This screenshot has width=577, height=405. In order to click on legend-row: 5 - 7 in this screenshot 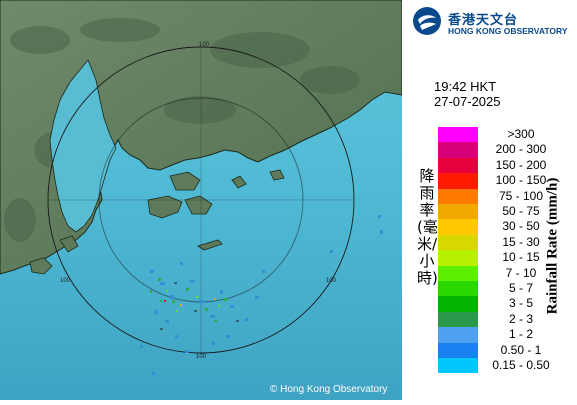, I will do `click(507, 289)`.